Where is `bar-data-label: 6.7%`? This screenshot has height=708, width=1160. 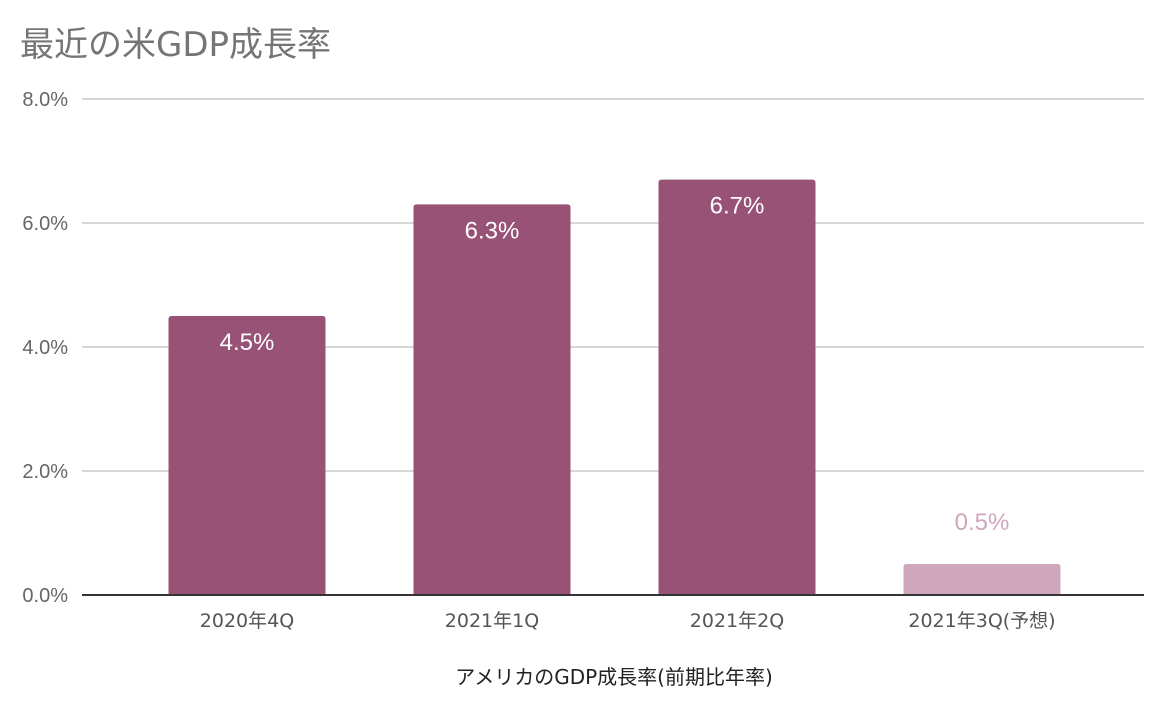 bar-data-label: 6.7% is located at coordinates (737, 206).